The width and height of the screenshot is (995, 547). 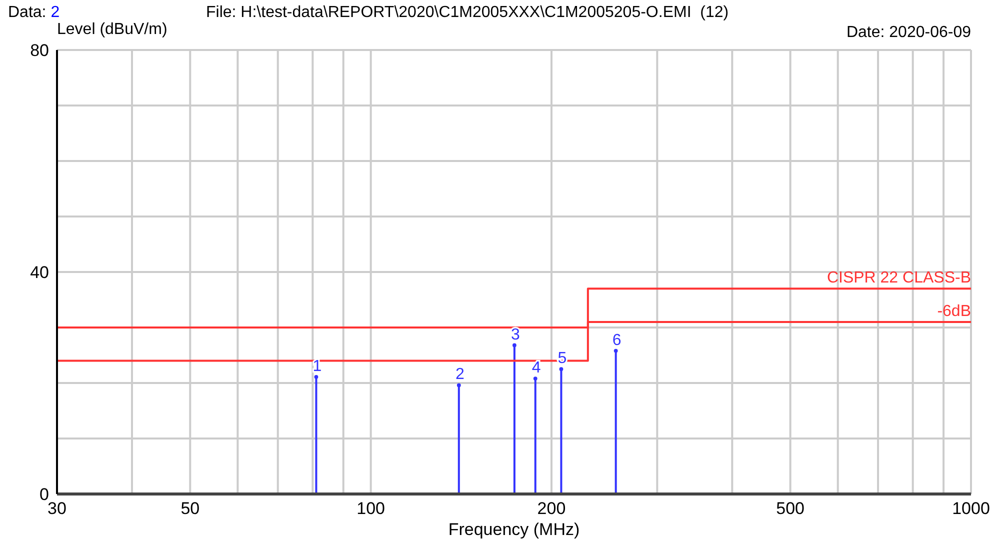 What do you see at coordinates (515, 335) in the screenshot?
I see `annotation: 3` at bounding box center [515, 335].